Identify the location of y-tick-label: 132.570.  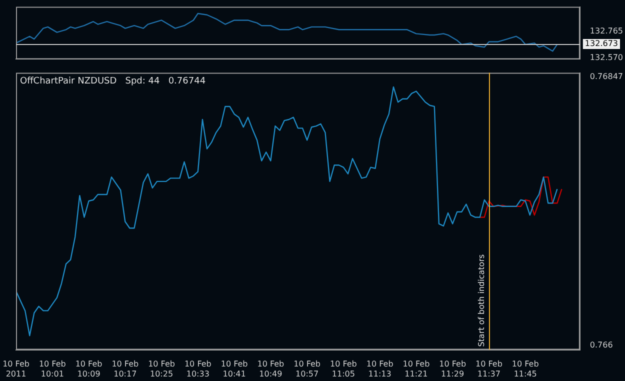
(607, 57).